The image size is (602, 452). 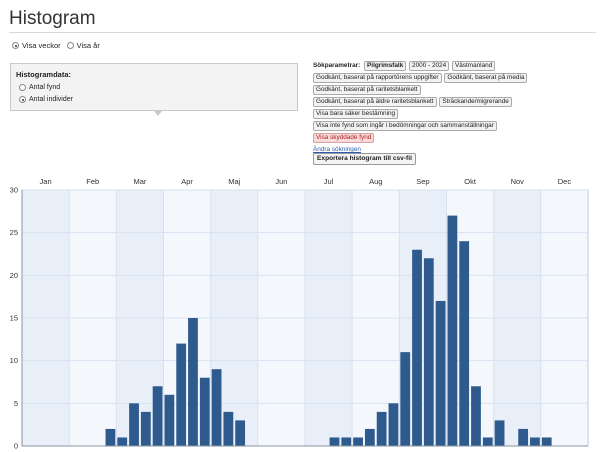 I want to click on change-search-link: Ändra sökningen, so click(x=337, y=149).